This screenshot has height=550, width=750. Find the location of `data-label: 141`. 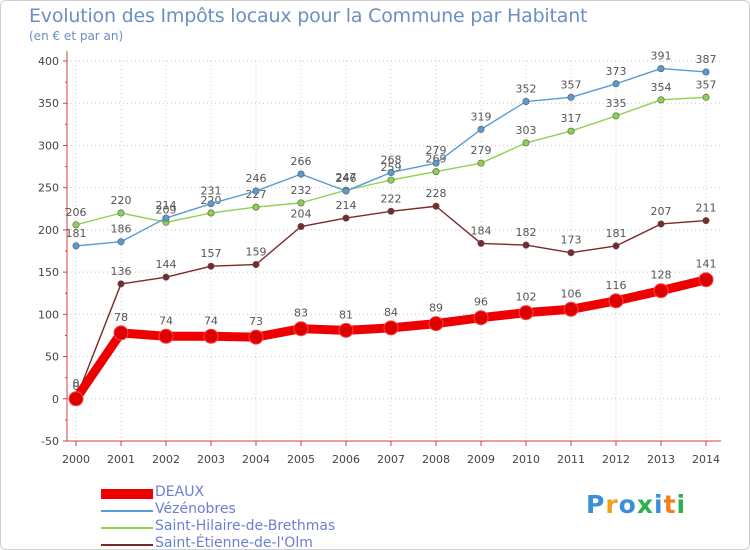

data-label: 141 is located at coordinates (706, 264).